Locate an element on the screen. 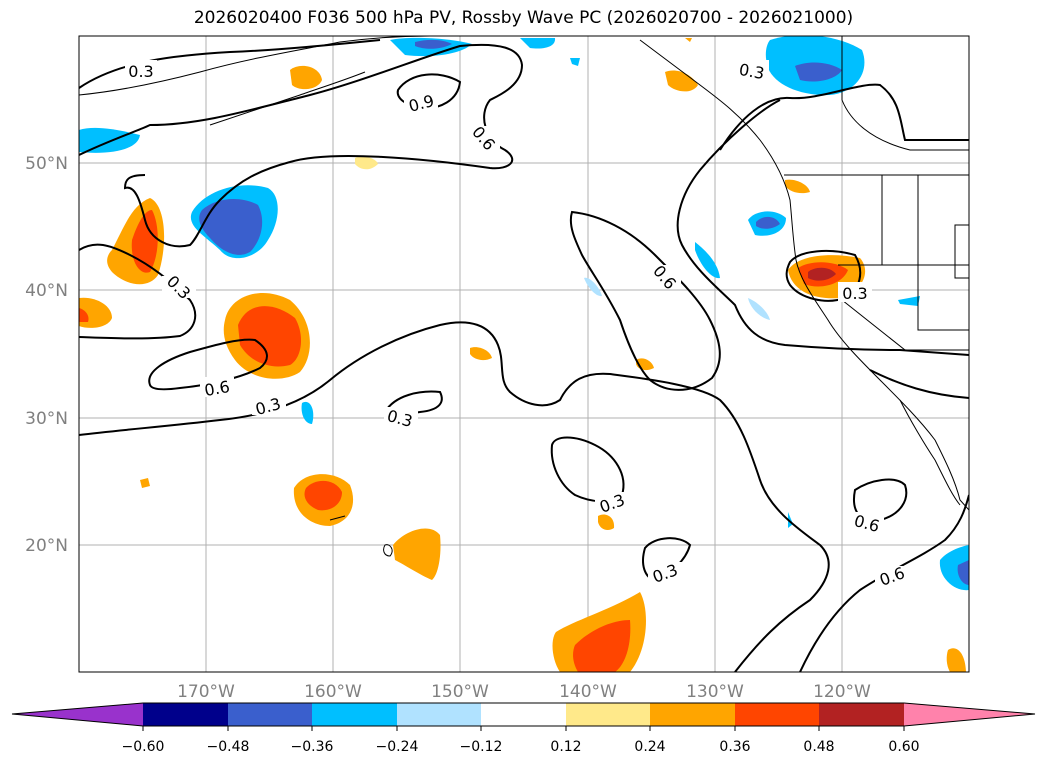 This screenshot has height=765, width=1047. longitude-ticks: 170°W 160°W 150°W 140°W 130°W 120°W is located at coordinates (524, 692).